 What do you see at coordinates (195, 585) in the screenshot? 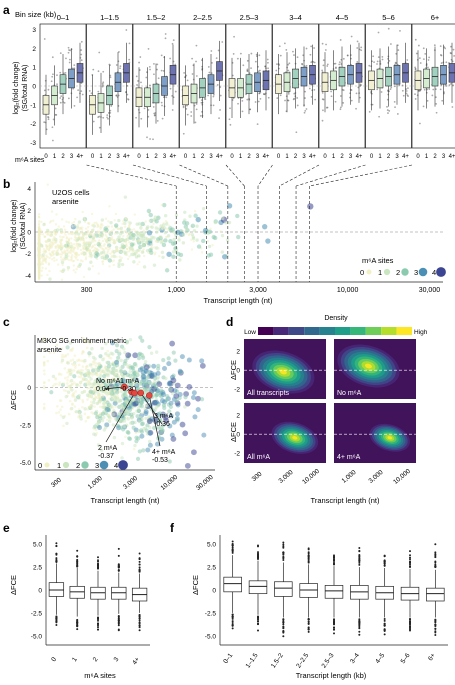
I see `panel-f-ylabel: ΔFCE` at bounding box center [195, 585].